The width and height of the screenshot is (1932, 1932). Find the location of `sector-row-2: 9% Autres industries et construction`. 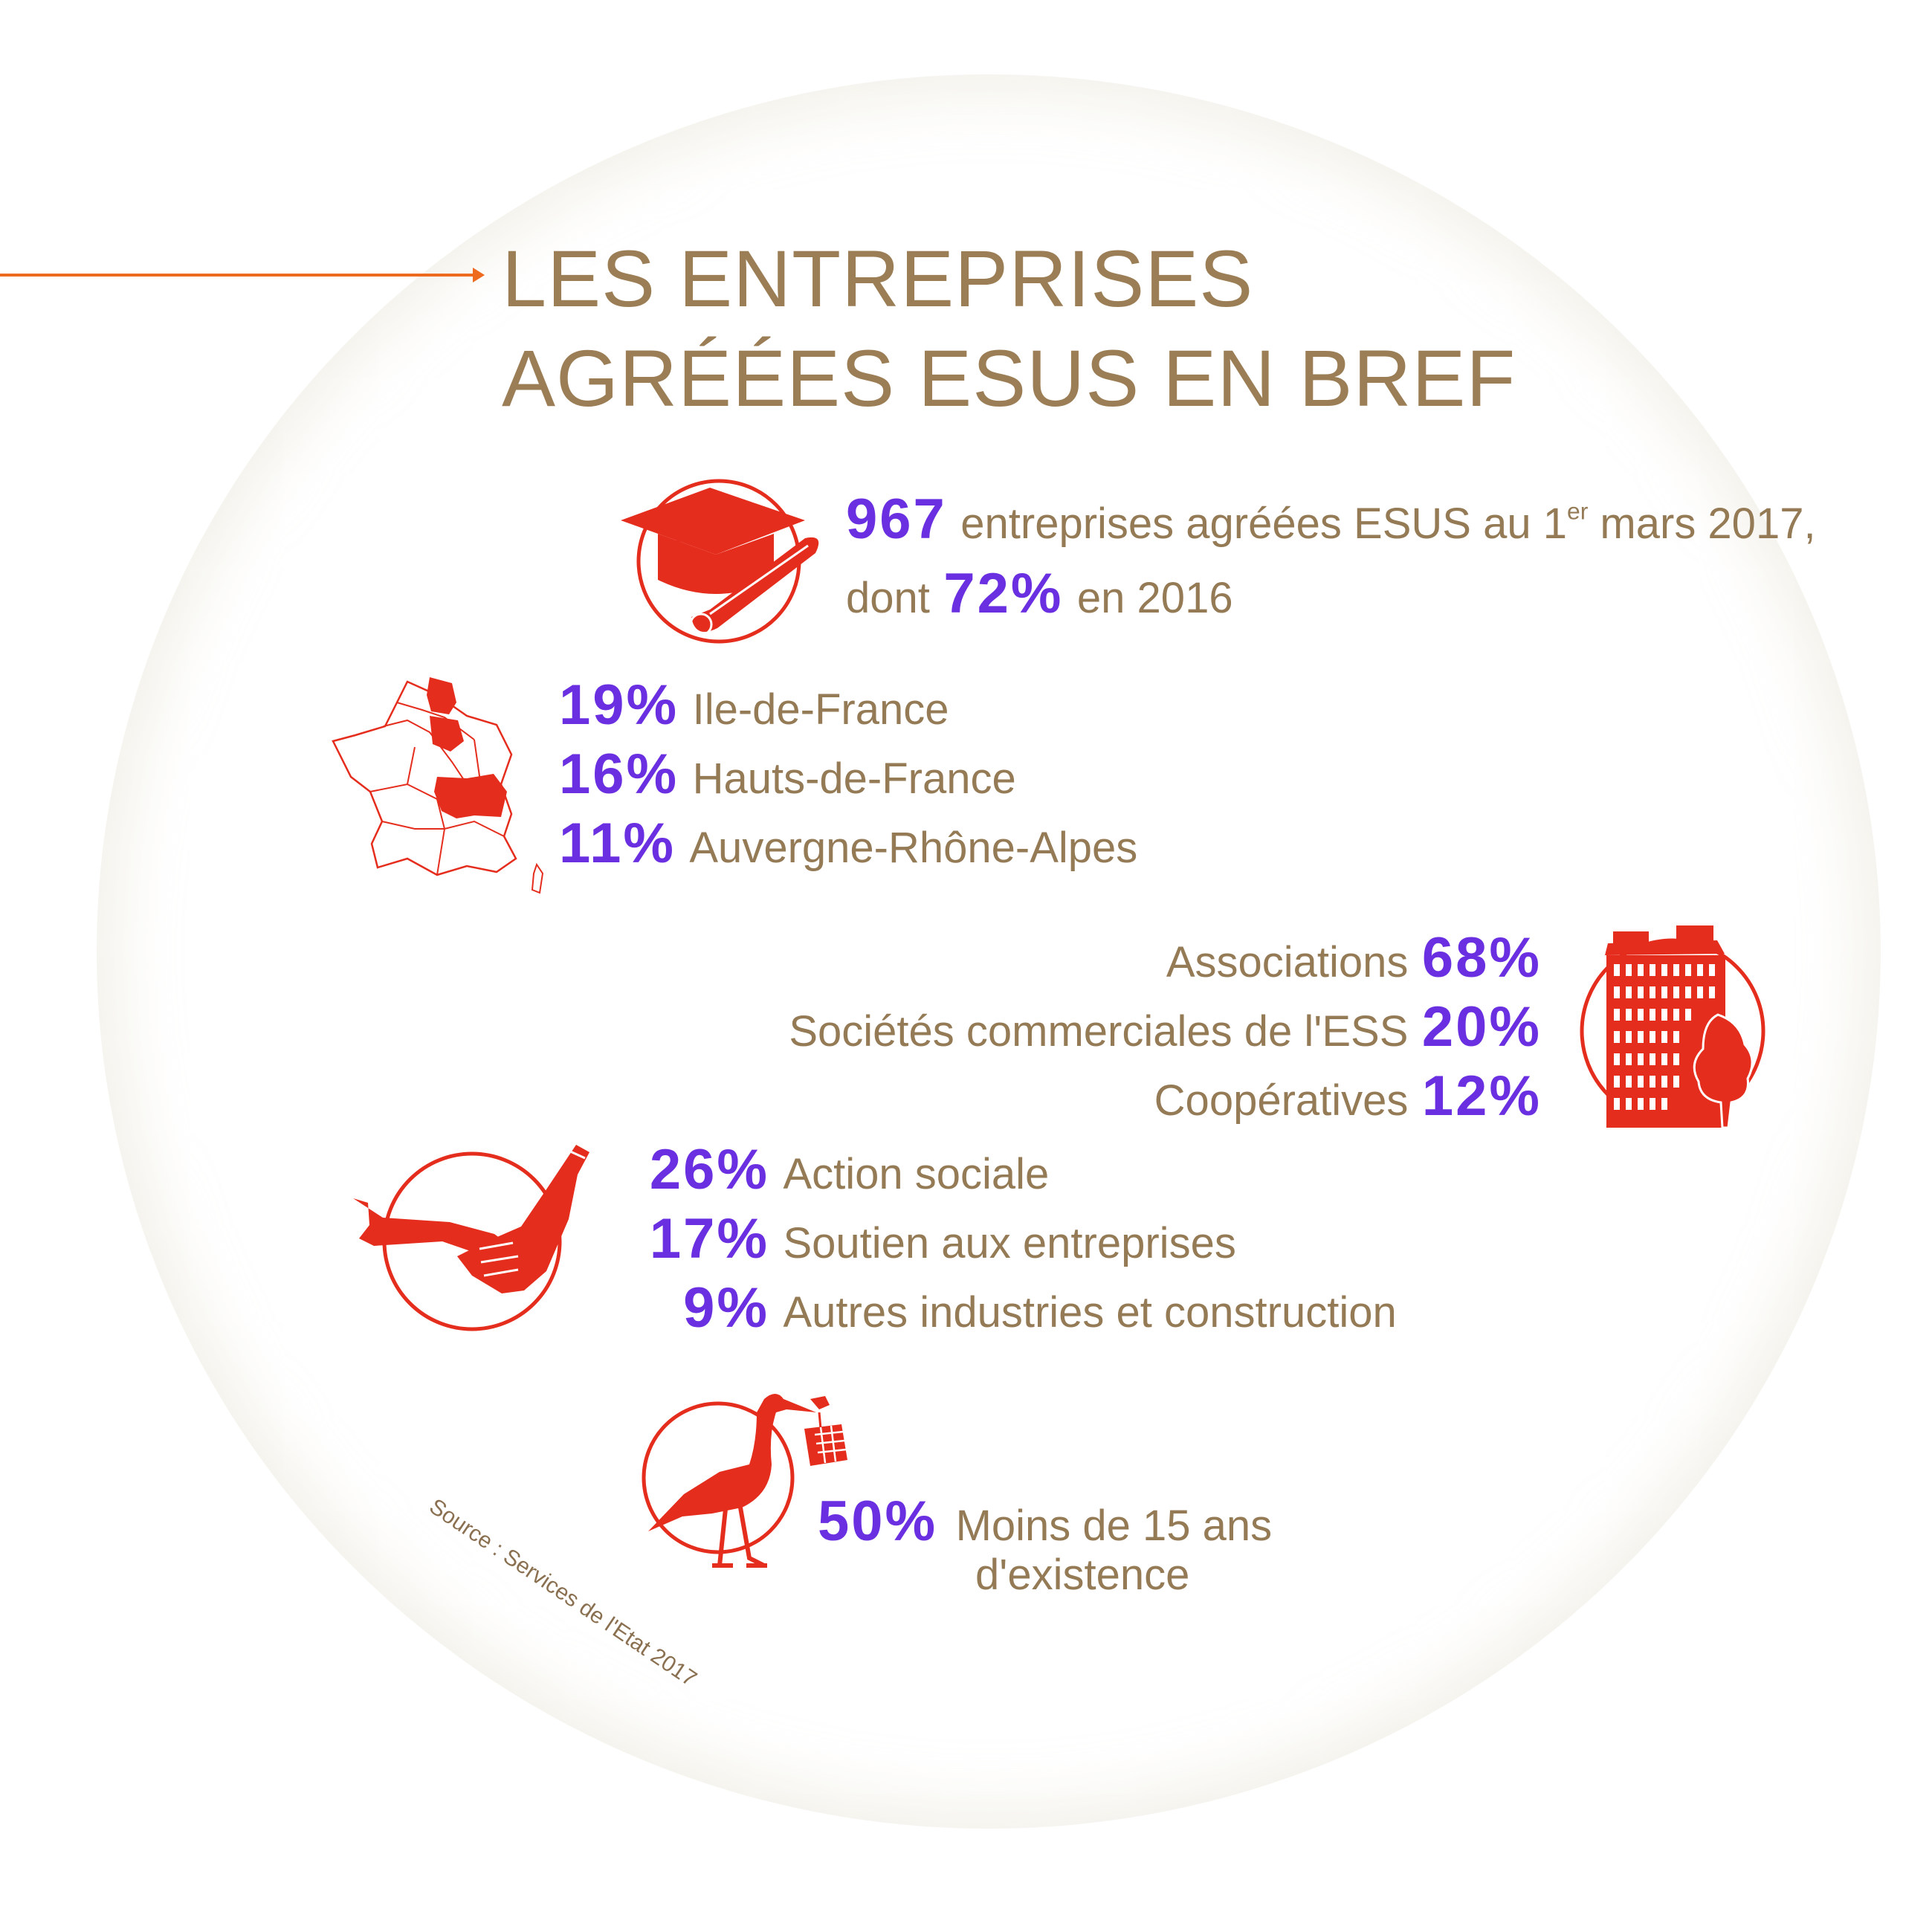

sector-row-2: 9% Autres industries et construction is located at coordinates (1015, 1308).